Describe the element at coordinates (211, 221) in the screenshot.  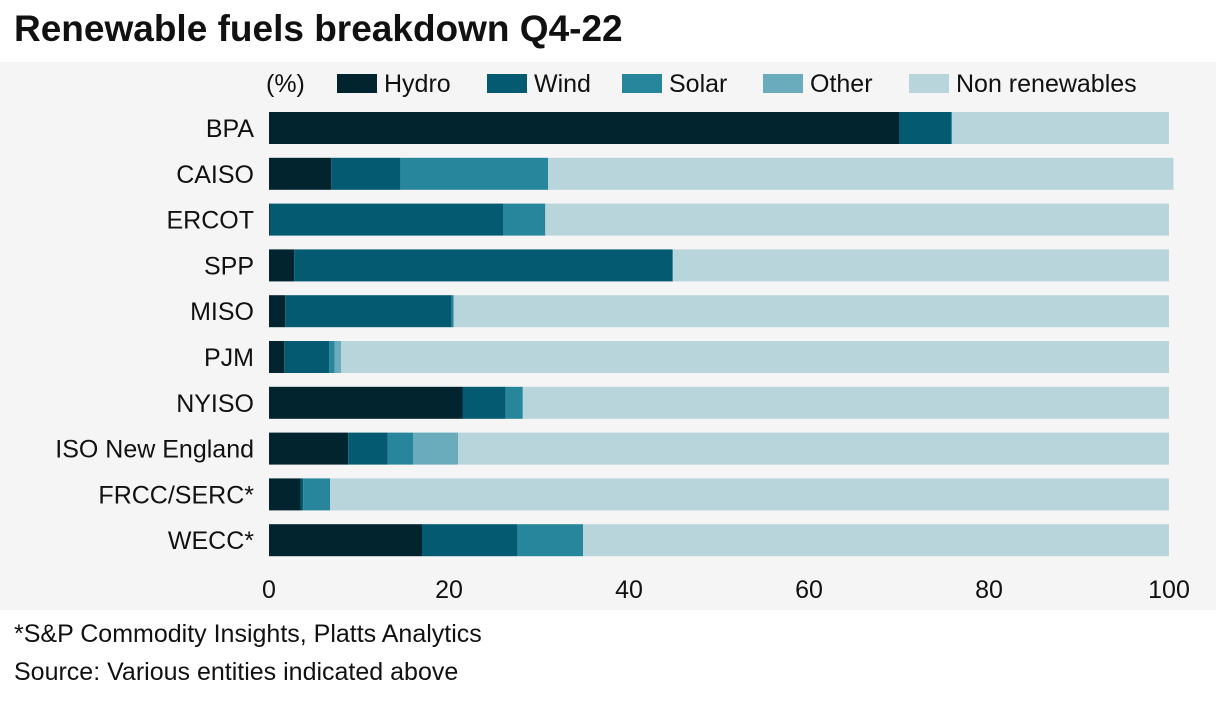
I see `category-label-ercot: ERCOT` at that location.